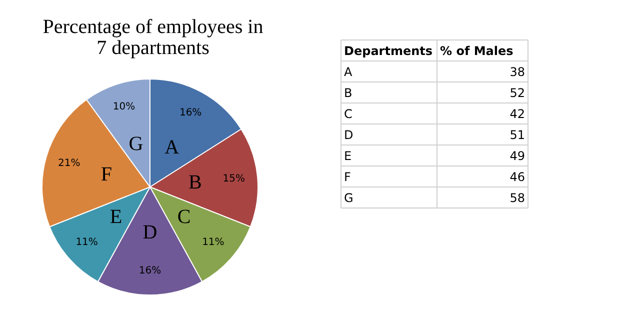 The height and width of the screenshot is (322, 637). I want to click on category-label: A, so click(348, 72).